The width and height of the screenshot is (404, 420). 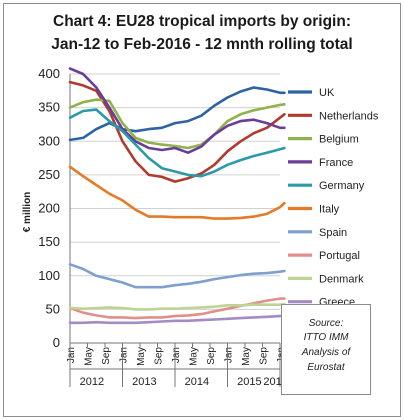 I want to click on year-label: 2014, so click(x=197, y=382).